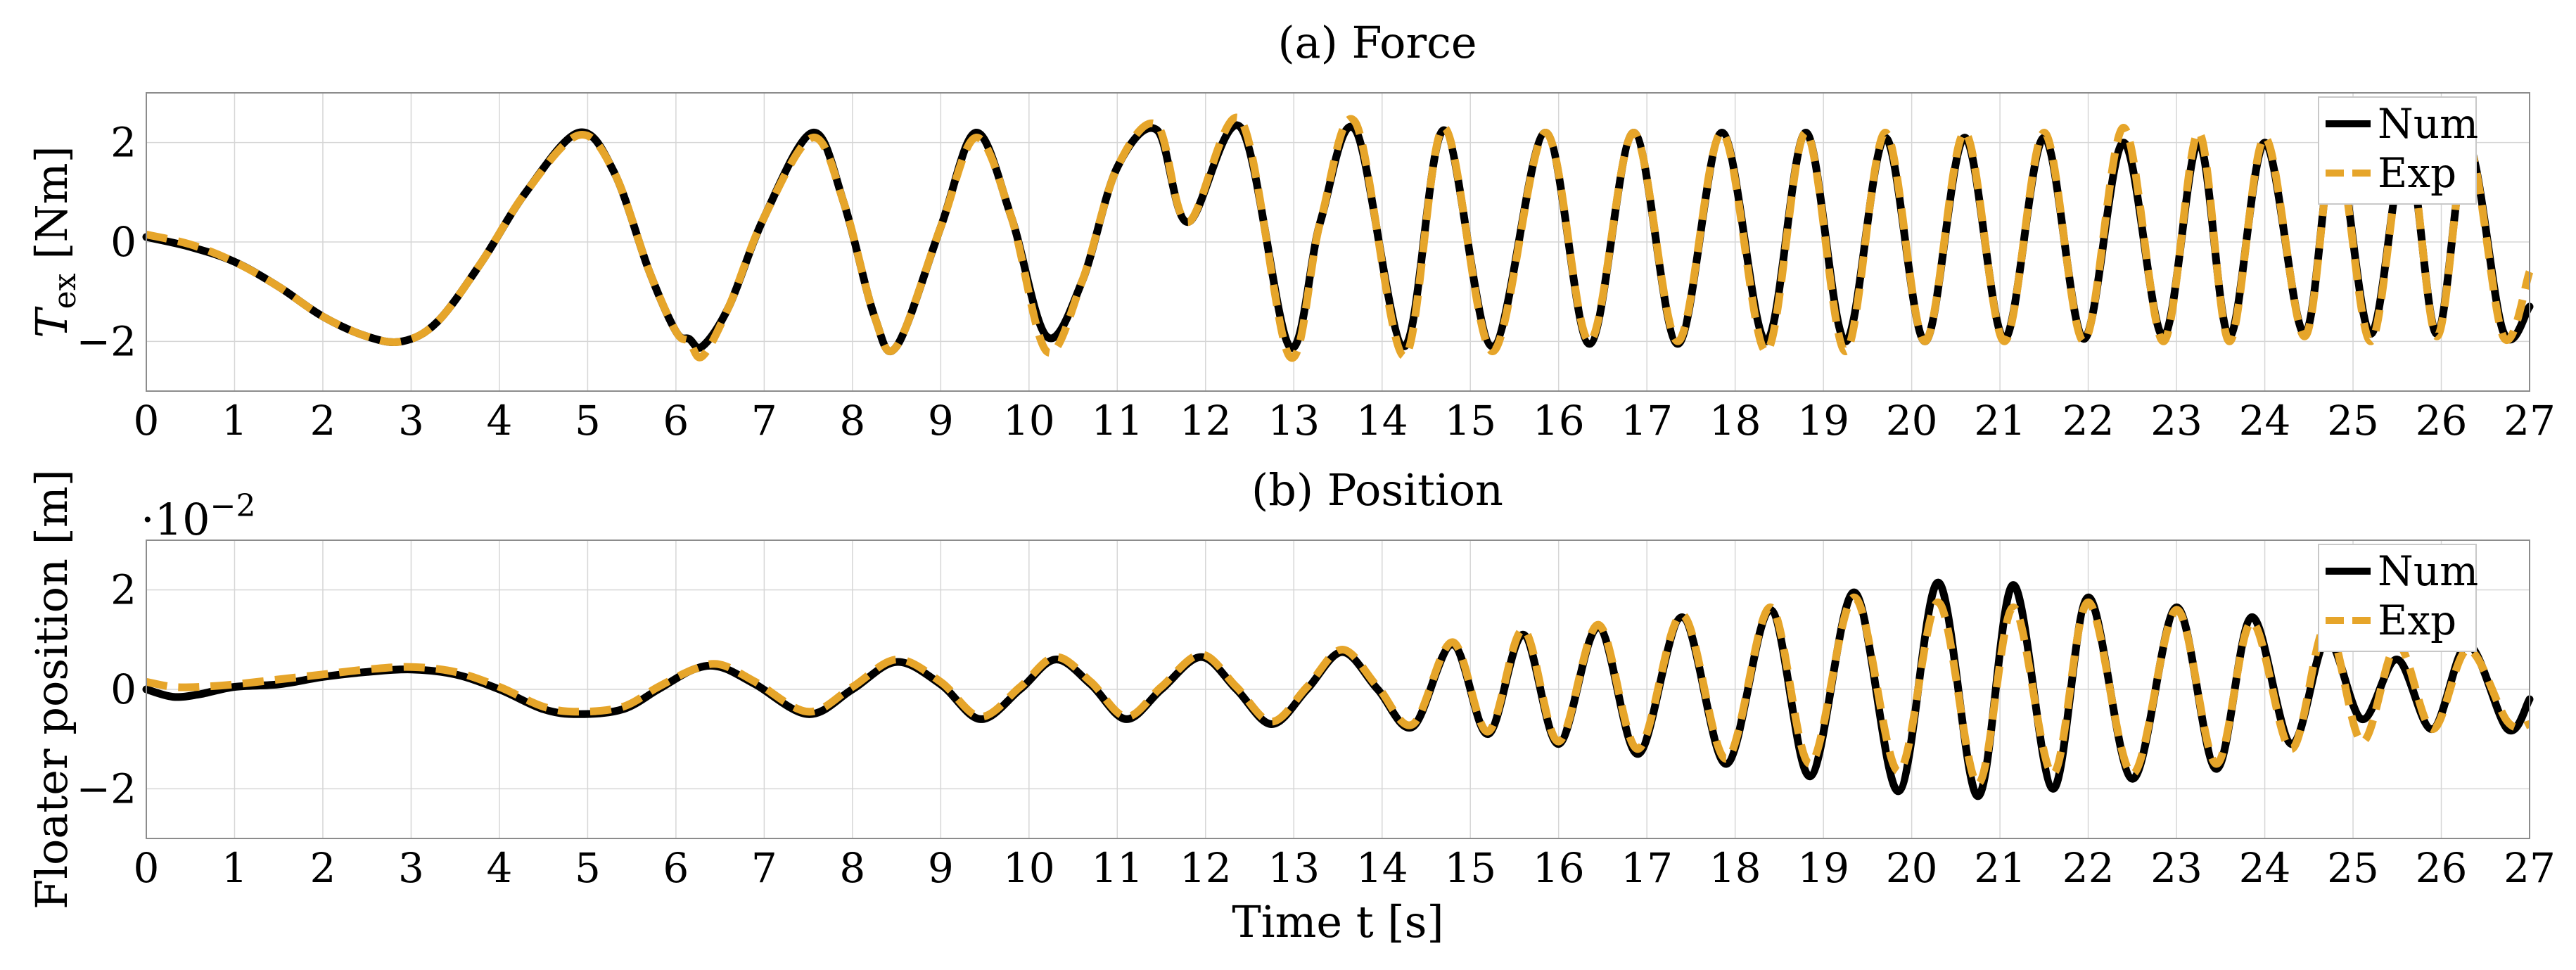 The width and height of the screenshot is (2576, 970). I want to click on force-xtick-label: 27, so click(2530, 421).